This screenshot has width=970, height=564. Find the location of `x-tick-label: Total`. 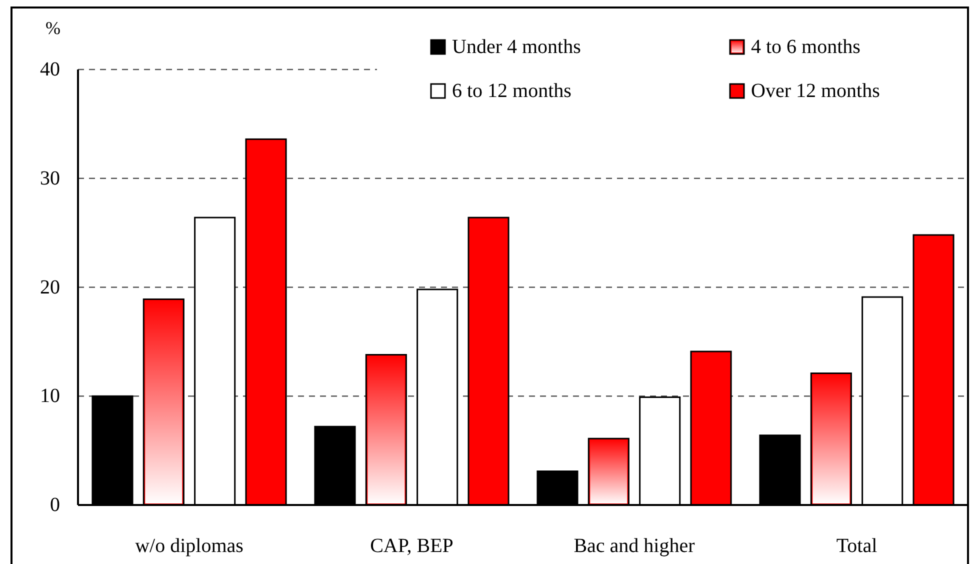

x-tick-label: Total is located at coordinates (857, 546).